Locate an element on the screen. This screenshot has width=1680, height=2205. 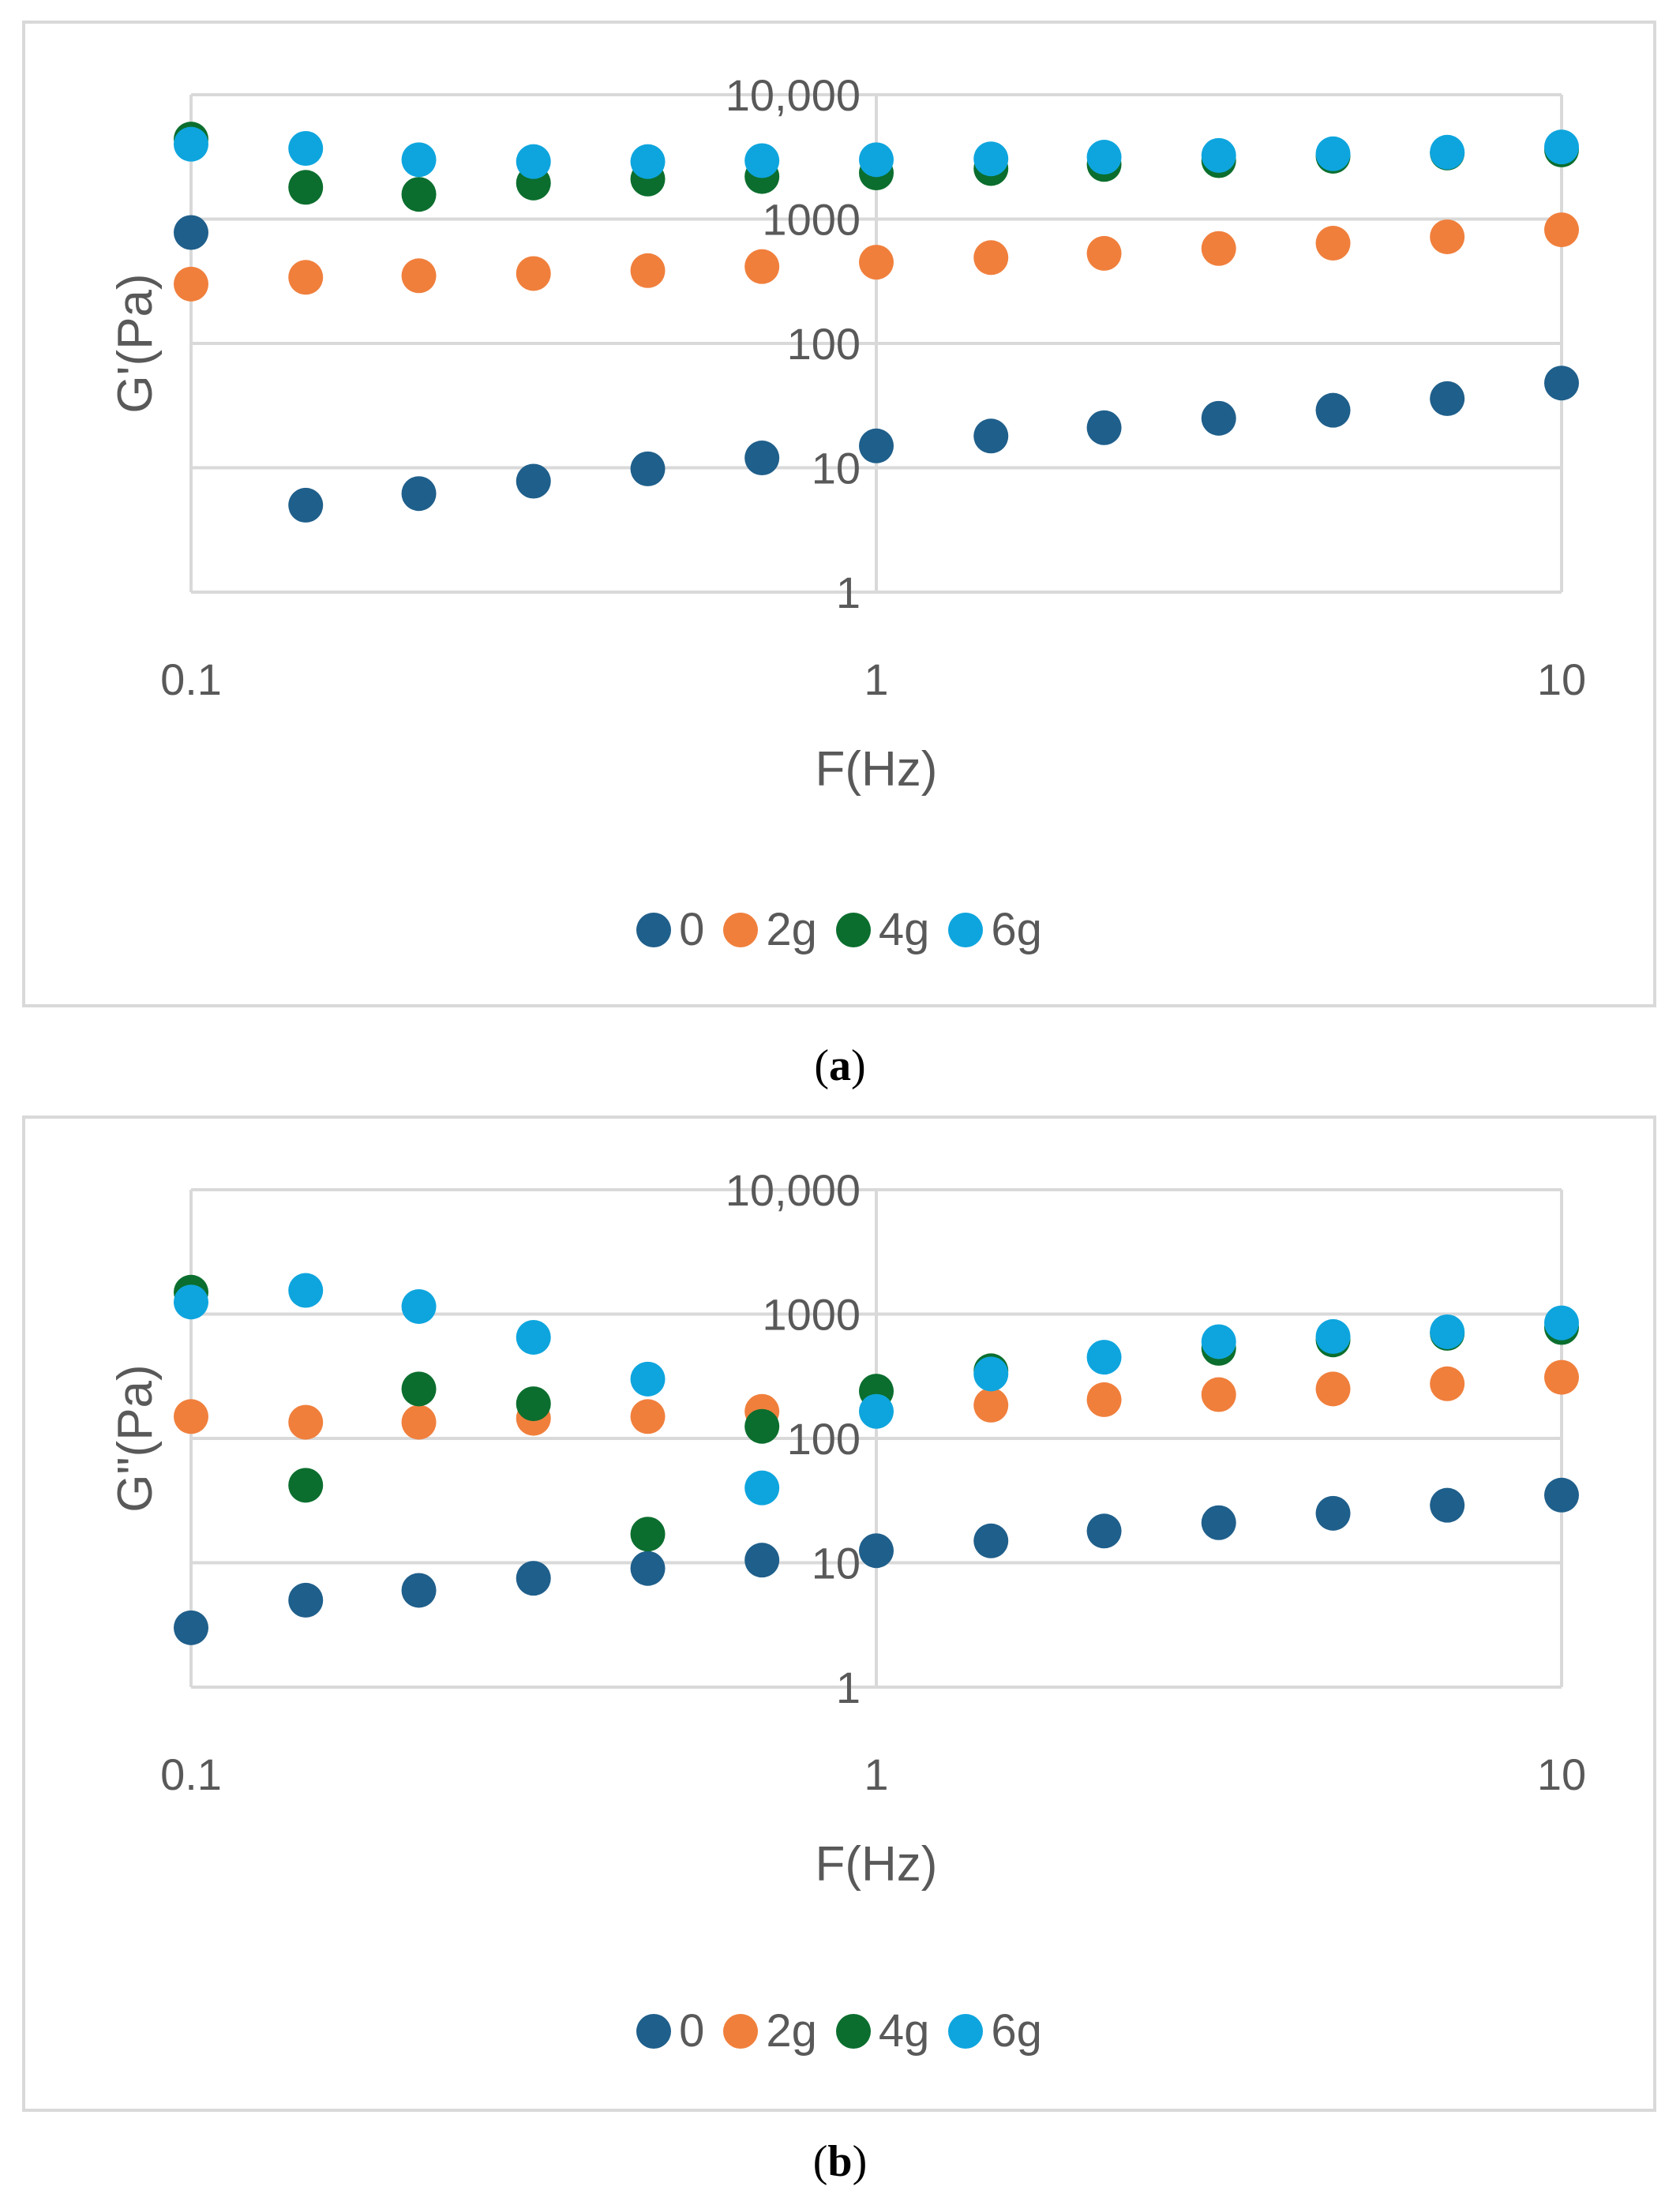
legend-item: 2g is located at coordinates (770, 929).